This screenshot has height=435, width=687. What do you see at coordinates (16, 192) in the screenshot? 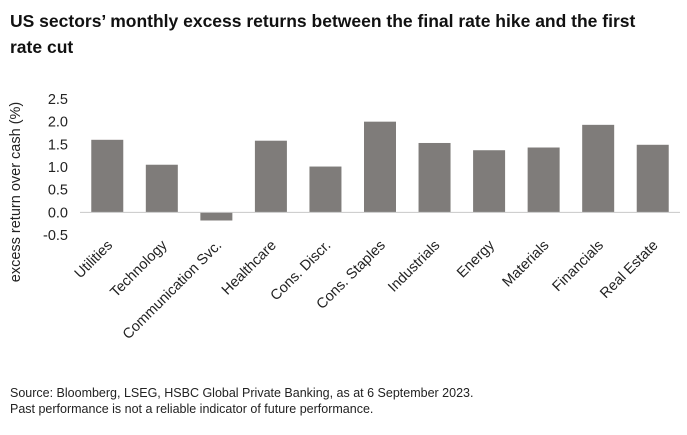
I see `y-axis-title: excess return over cash (%)` at bounding box center [16, 192].